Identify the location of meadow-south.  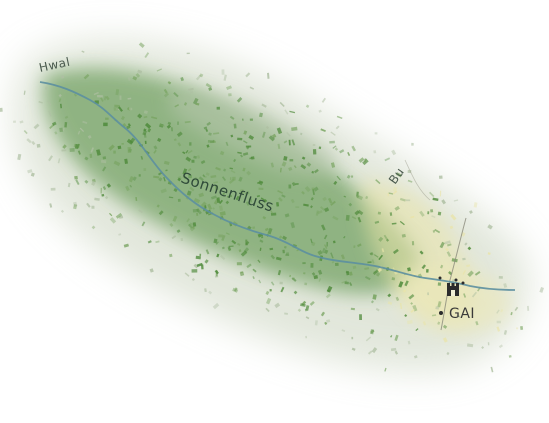
(455, 299).